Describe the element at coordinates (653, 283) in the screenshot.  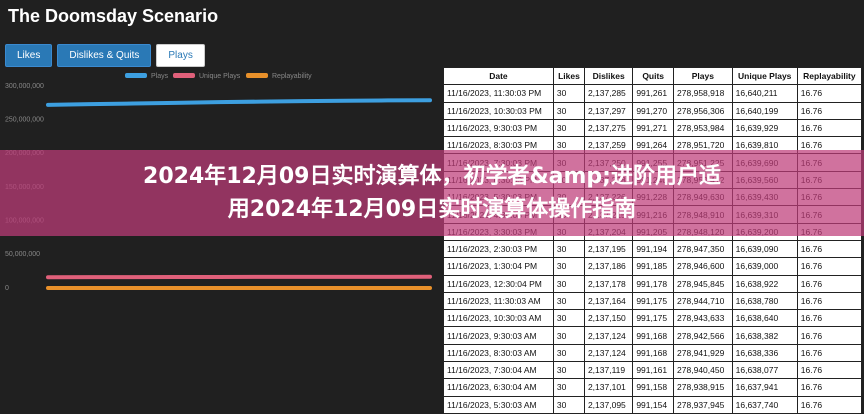
I see `table-cell: 991,178` at that location.